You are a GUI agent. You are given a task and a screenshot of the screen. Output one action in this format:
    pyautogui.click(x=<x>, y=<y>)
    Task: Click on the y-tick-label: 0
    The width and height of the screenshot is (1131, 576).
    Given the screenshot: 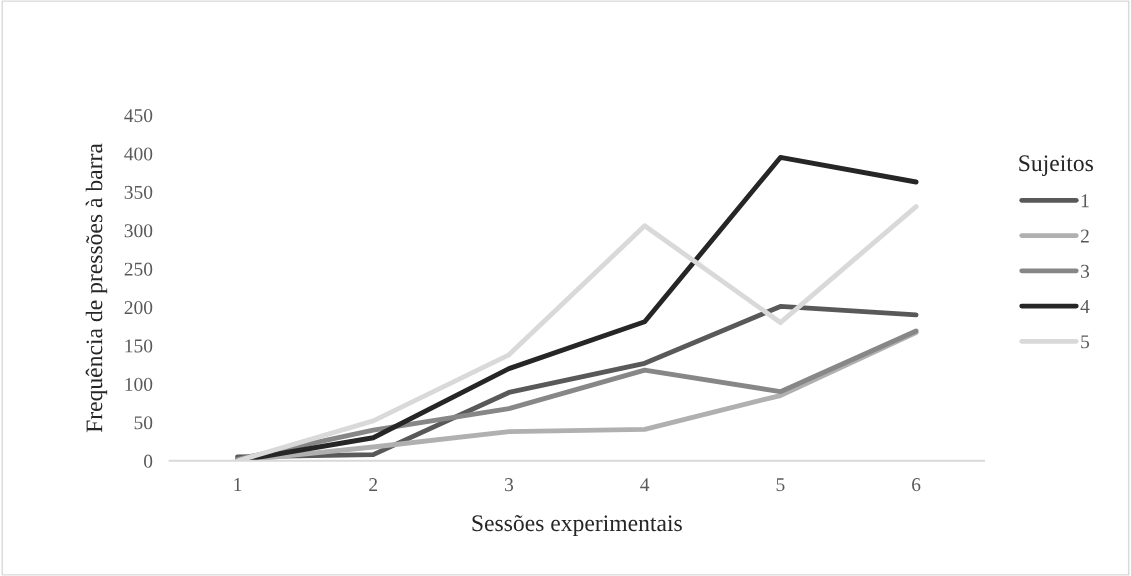 What is the action you would take?
    pyautogui.click(x=148, y=461)
    